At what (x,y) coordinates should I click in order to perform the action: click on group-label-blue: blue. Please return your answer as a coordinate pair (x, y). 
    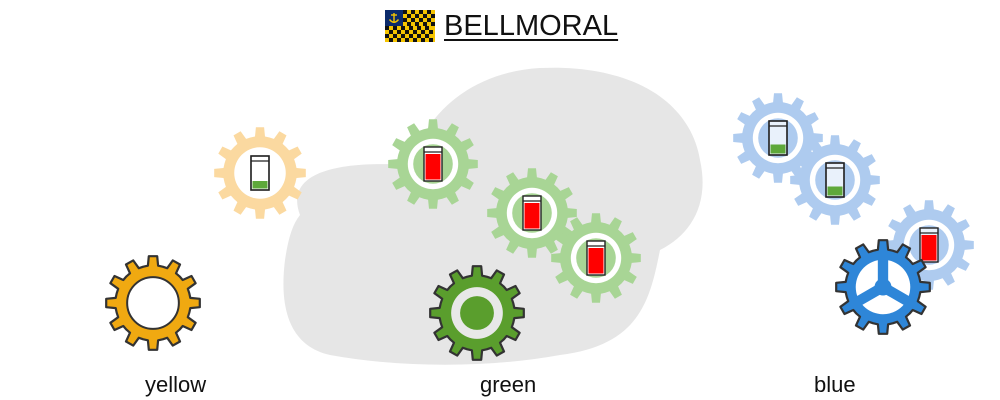
    Looking at the image, I should click on (835, 384).